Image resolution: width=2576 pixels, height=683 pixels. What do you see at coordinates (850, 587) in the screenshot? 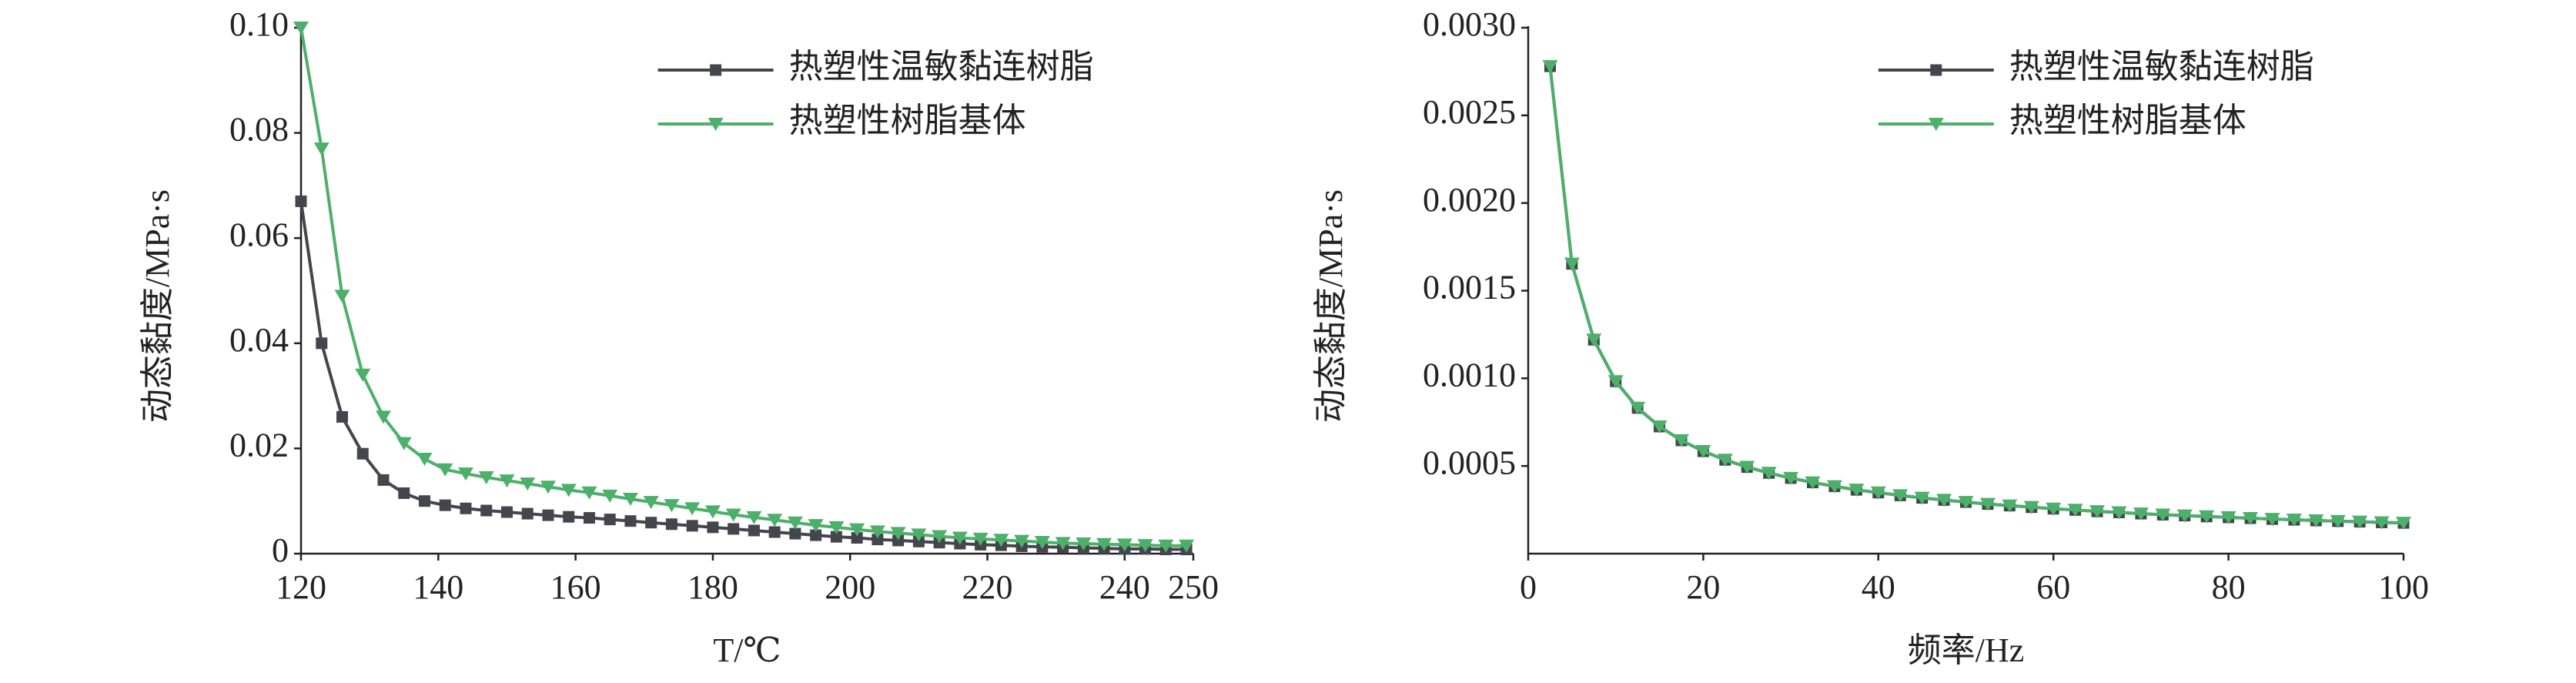
I see `x-tick-label: 200` at bounding box center [850, 587].